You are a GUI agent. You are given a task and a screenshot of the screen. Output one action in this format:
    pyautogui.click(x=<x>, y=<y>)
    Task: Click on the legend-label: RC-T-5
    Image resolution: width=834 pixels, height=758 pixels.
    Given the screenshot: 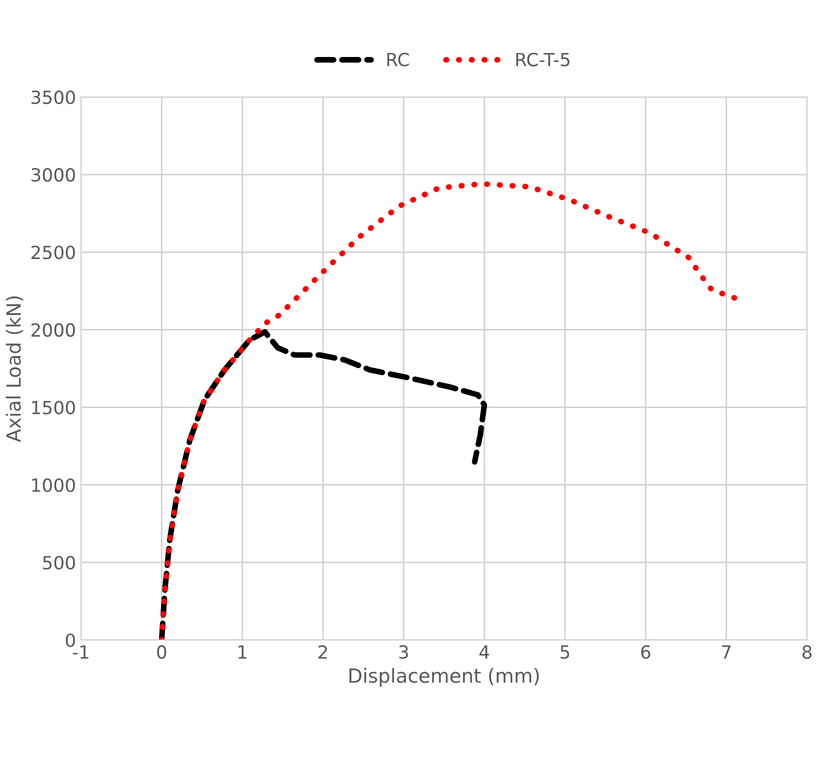 What is the action you would take?
    pyautogui.click(x=543, y=59)
    